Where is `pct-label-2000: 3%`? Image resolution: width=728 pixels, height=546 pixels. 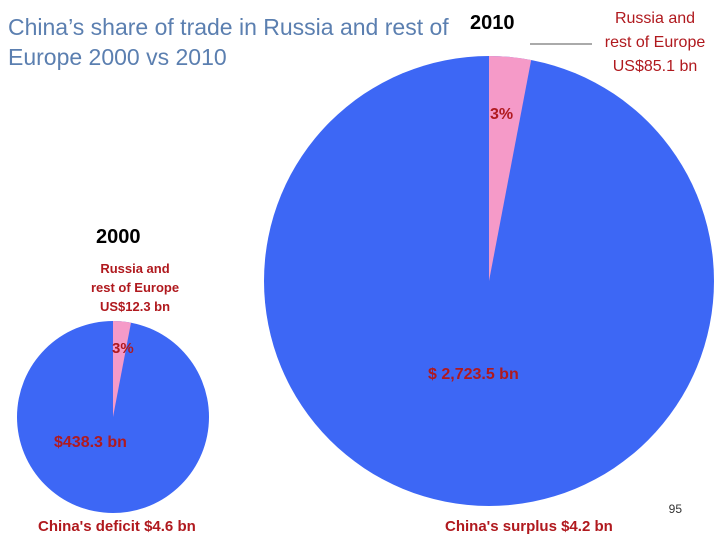 pct-label-2000: 3% is located at coordinates (123, 348).